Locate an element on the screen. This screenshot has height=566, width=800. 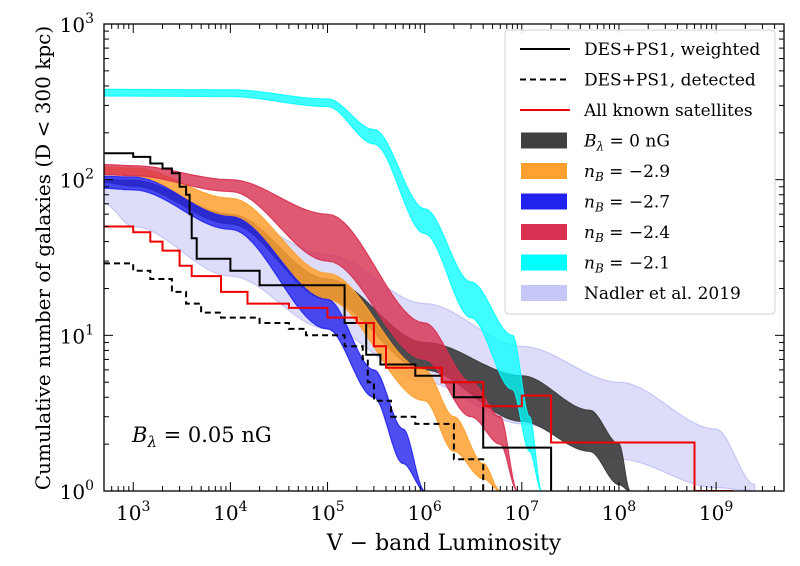
legend-label: Nadler et al. 2019 is located at coordinates (662, 294).